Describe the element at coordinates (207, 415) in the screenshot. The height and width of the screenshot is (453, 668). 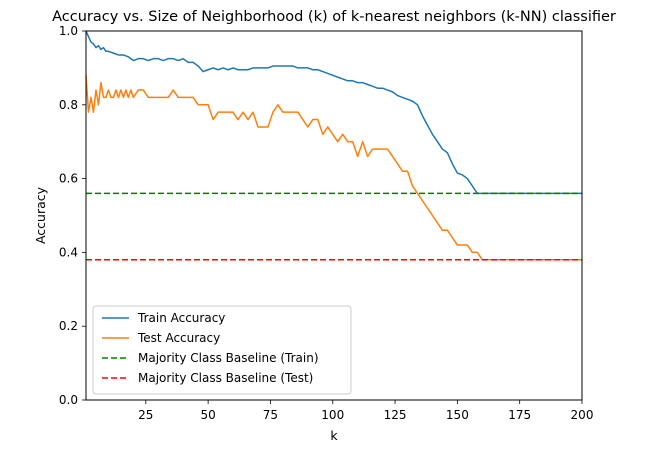
I see `x-tick-label: 50` at that location.